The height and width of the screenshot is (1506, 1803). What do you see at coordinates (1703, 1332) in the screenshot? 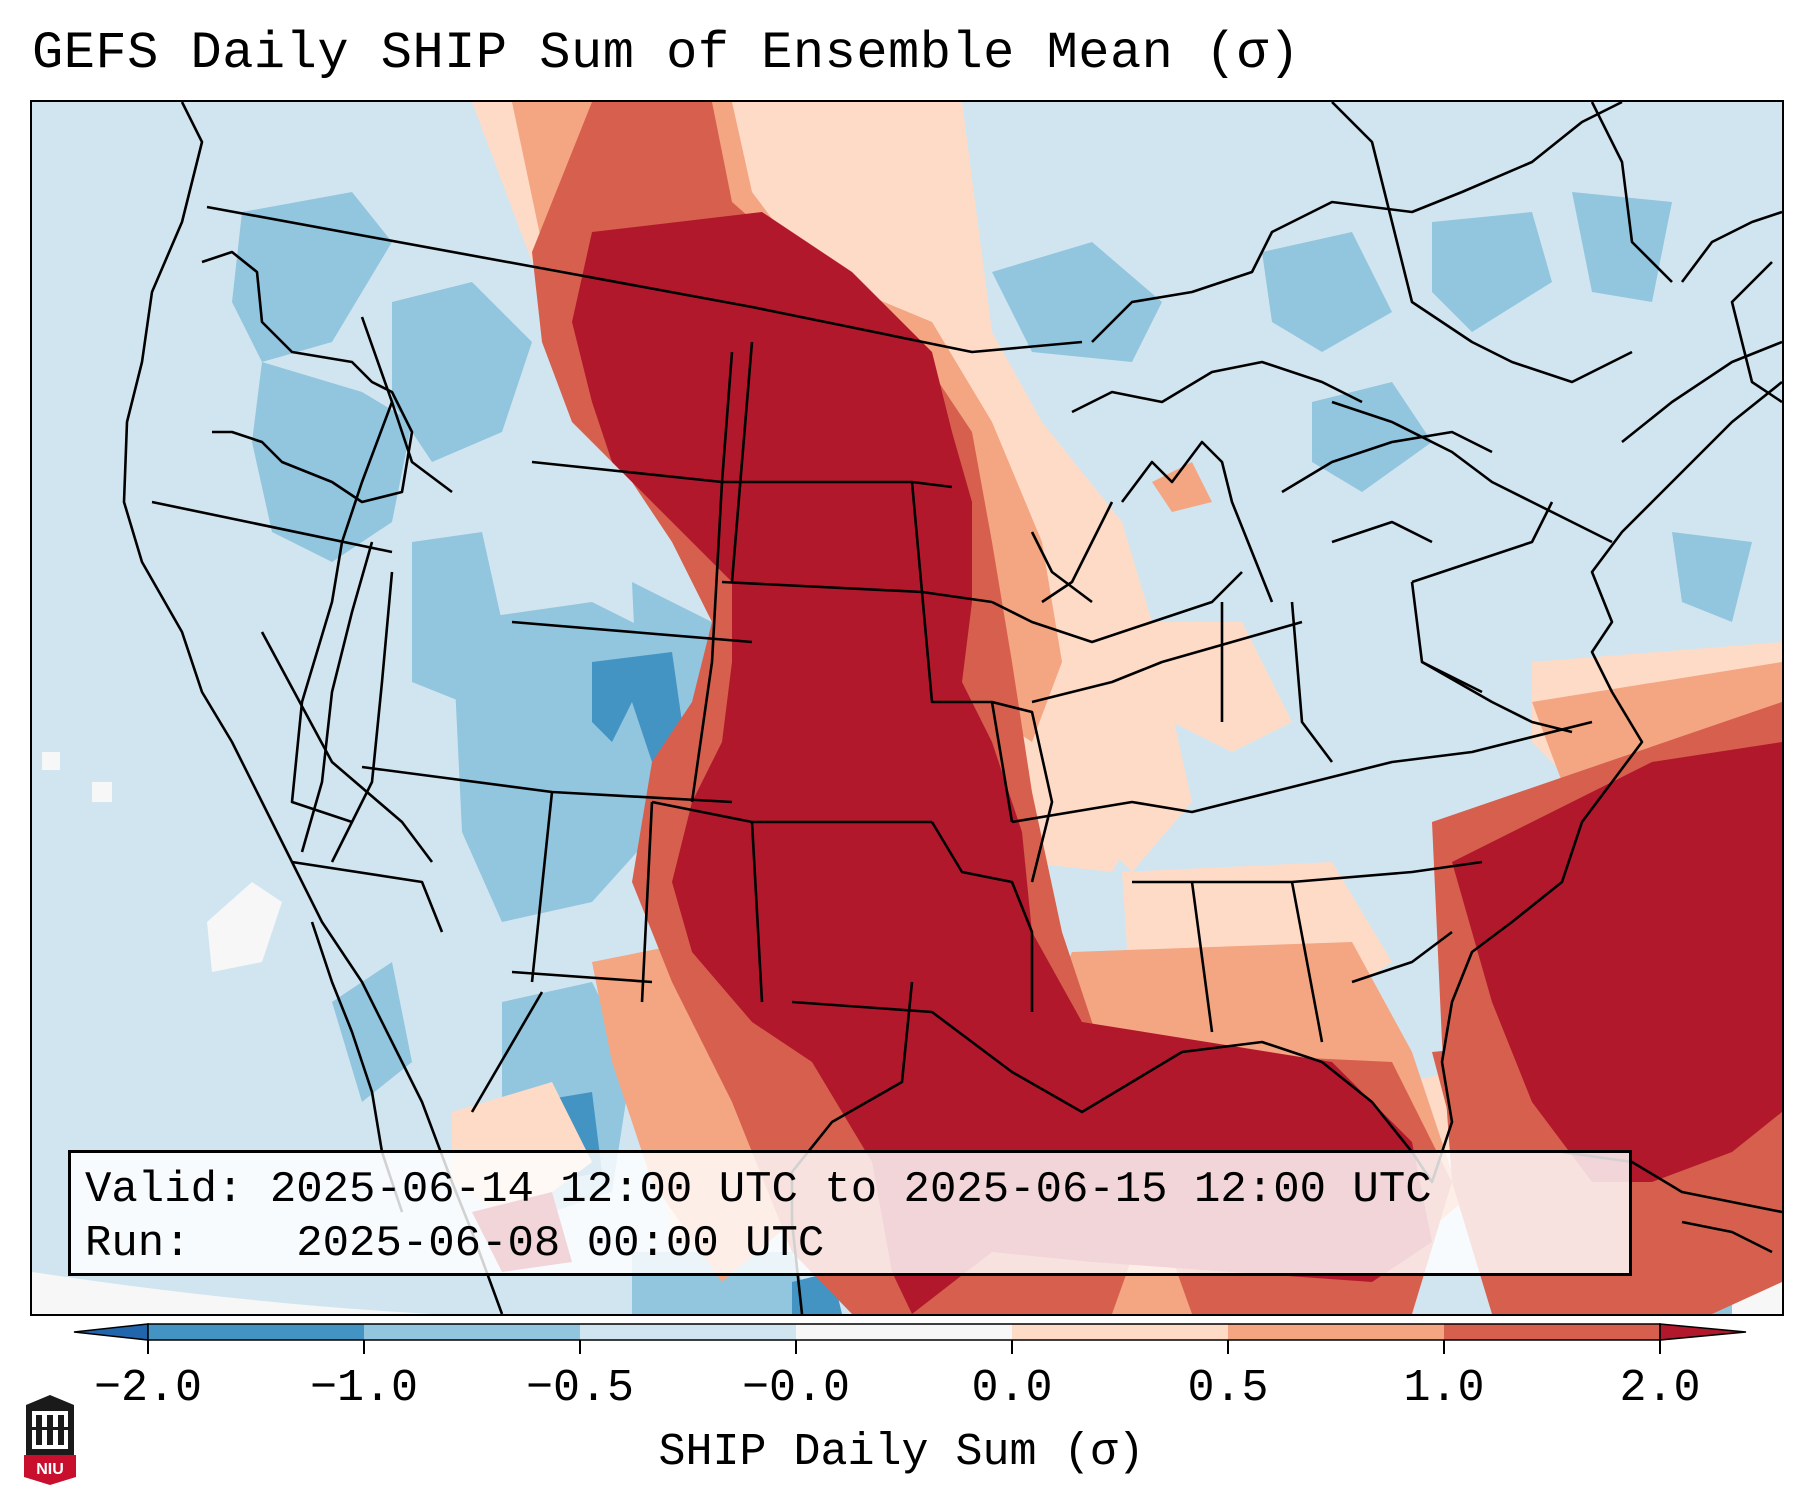
I see `colorbar-extend-high` at bounding box center [1703, 1332].